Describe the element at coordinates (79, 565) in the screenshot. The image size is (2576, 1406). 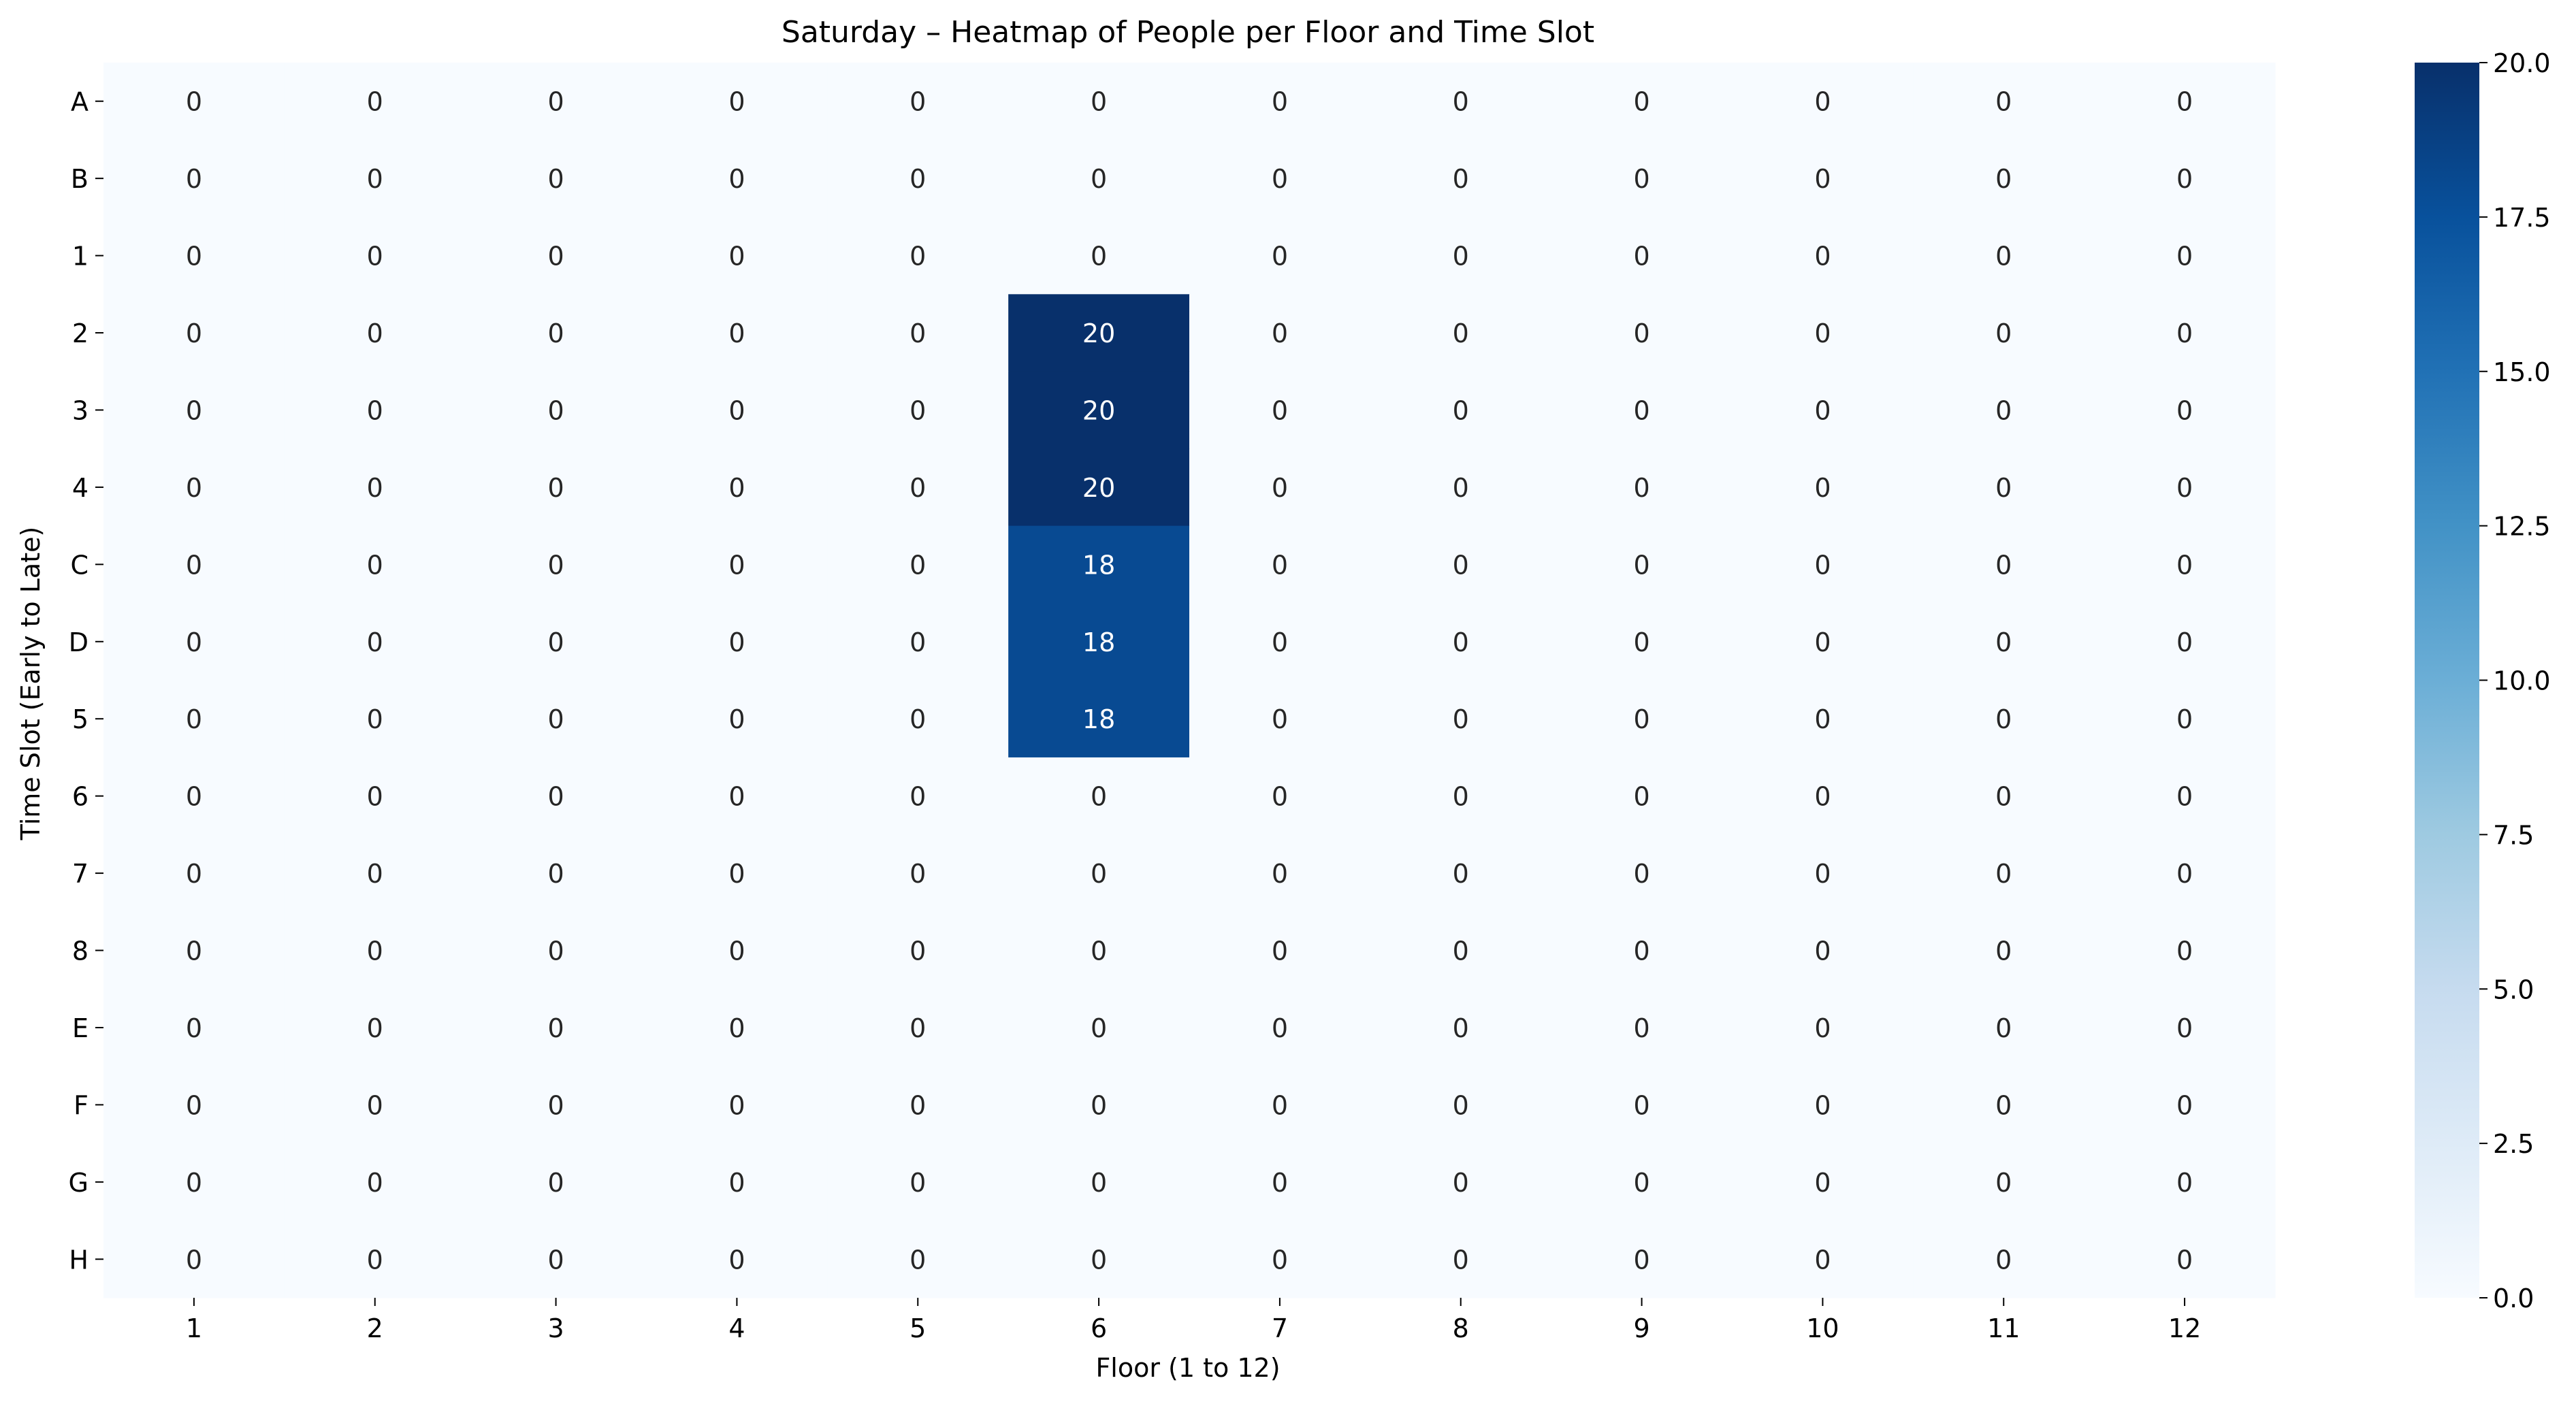
I see `y-tick-label: C` at that location.